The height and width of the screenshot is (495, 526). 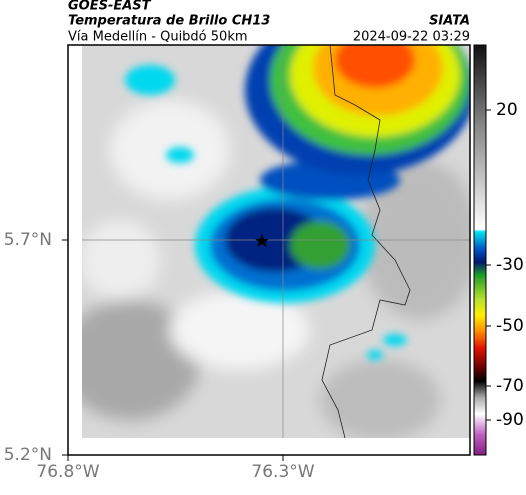 I want to click on source: GOES-EAST, so click(x=110, y=7).